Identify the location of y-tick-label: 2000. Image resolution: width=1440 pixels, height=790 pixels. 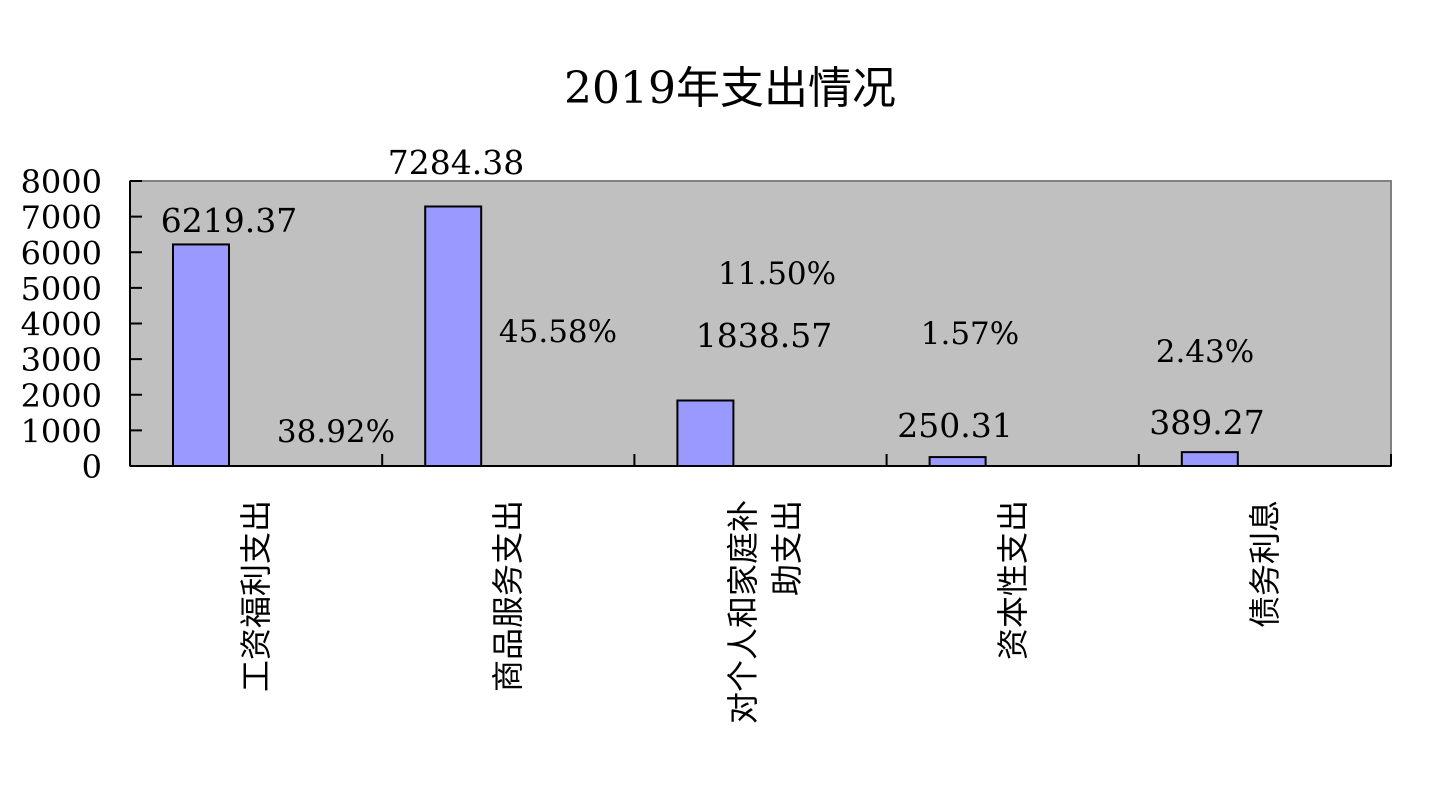
(61, 396).